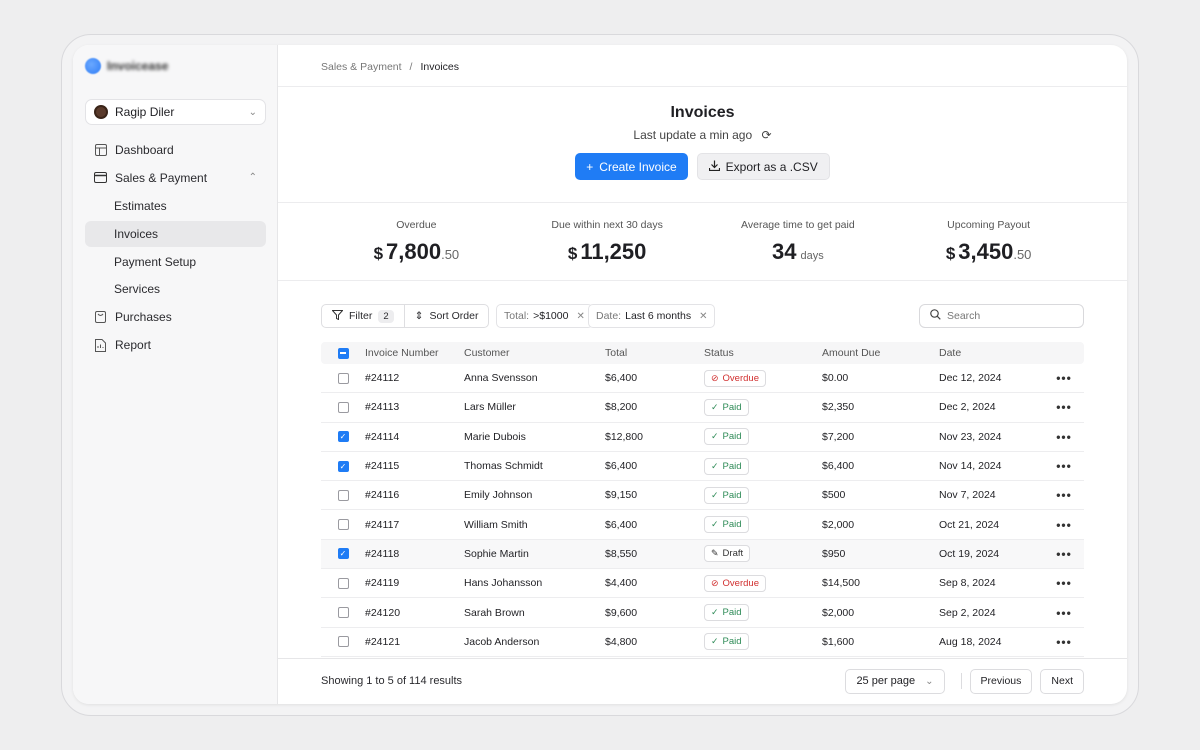 The height and width of the screenshot is (750, 1200). I want to click on sidebar-item-sales-payment: Sales & Payment ⌃, so click(175, 178).